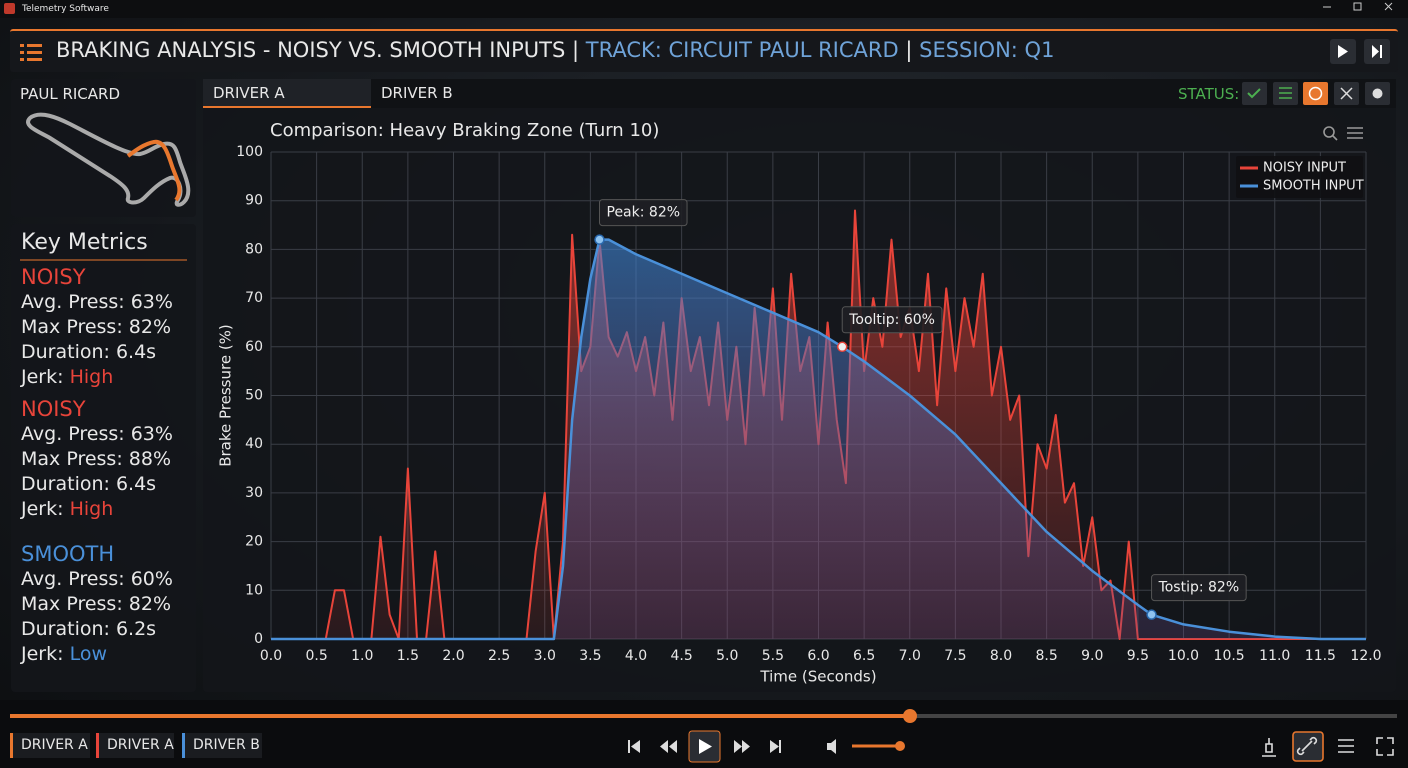 The width and height of the screenshot is (1408, 768). What do you see at coordinates (1046, 656) in the screenshot?
I see `x-tick-label: 8.5` at bounding box center [1046, 656].